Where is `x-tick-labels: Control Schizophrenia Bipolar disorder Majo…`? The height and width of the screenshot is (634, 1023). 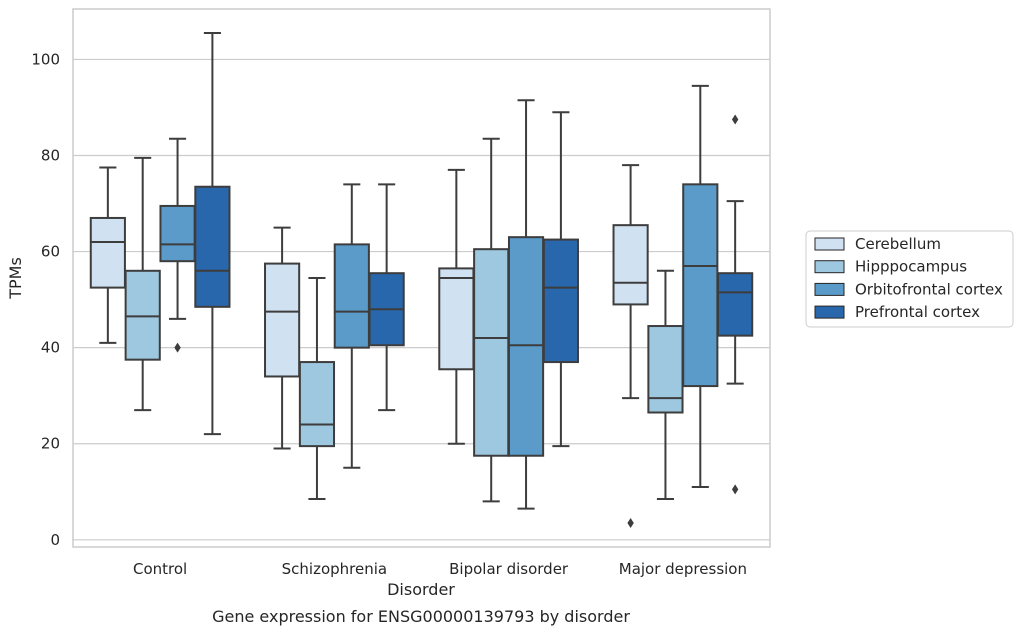 x-tick-labels: Control Schizophrenia Bipolar disorder Majo… is located at coordinates (440, 569).